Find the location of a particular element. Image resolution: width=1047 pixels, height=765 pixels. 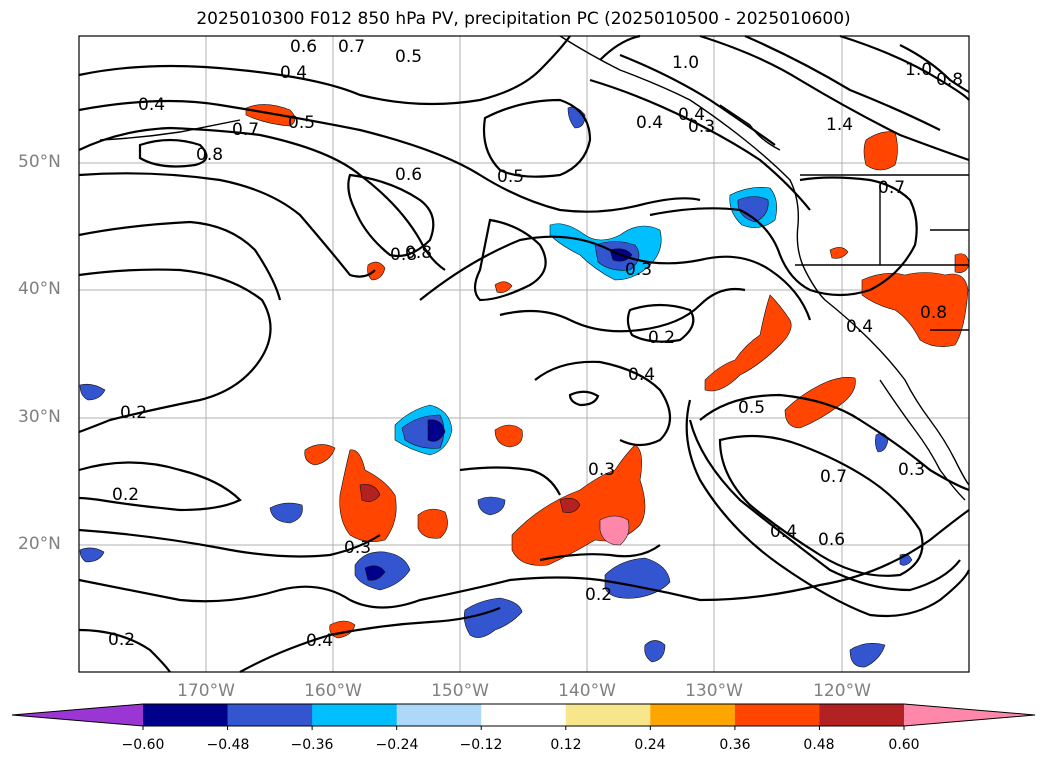

colorbar-tick-label: −0.12 is located at coordinates (481, 745).